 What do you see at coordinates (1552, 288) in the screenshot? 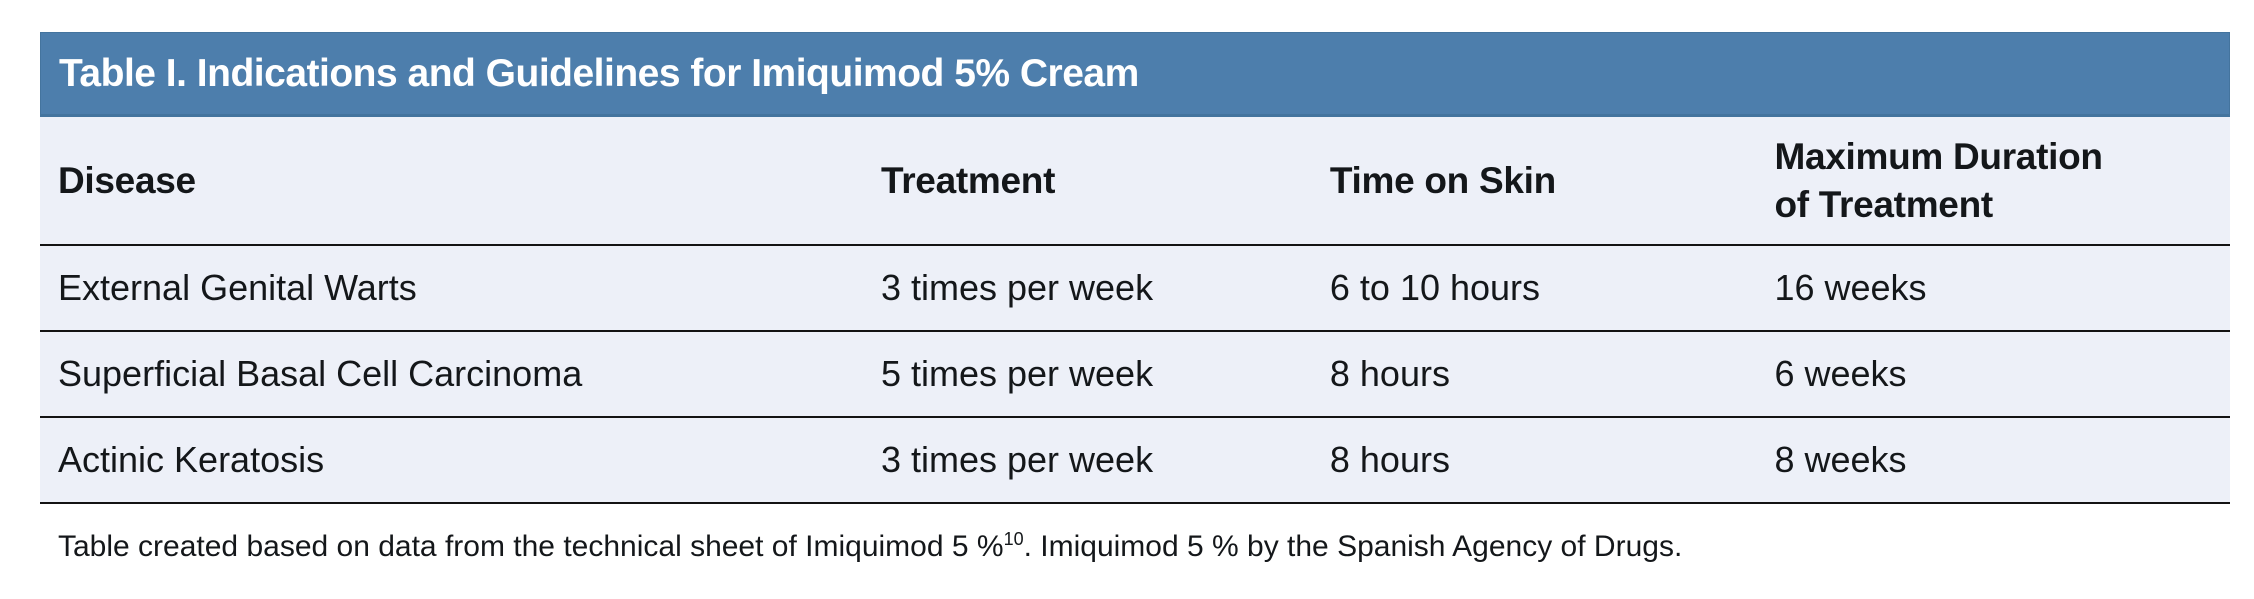
I see `cell-time-on-skin: 6 to 10 hours` at bounding box center [1552, 288].